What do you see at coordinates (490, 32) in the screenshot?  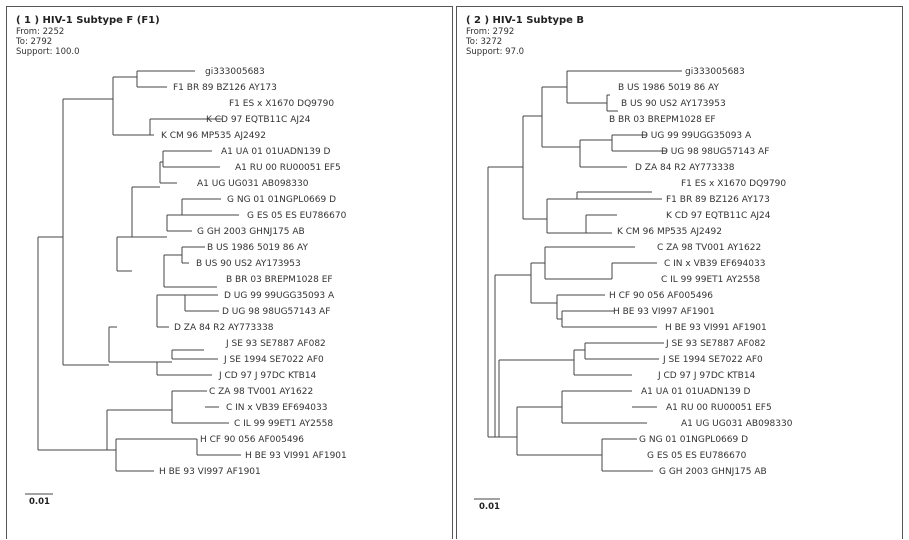 I see `range-from: From: 2792` at bounding box center [490, 32].